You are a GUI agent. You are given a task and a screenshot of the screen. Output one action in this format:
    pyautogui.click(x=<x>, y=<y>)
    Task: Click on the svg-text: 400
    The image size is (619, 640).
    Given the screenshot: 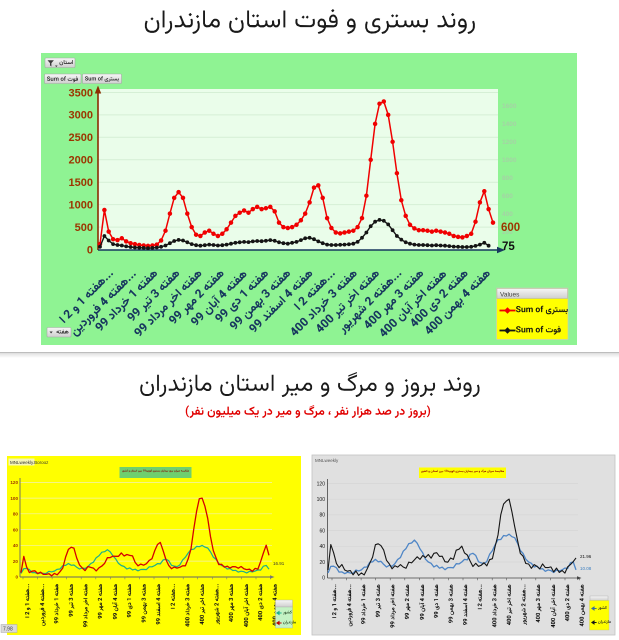 What is the action you would take?
    pyautogui.click(x=507, y=214)
    